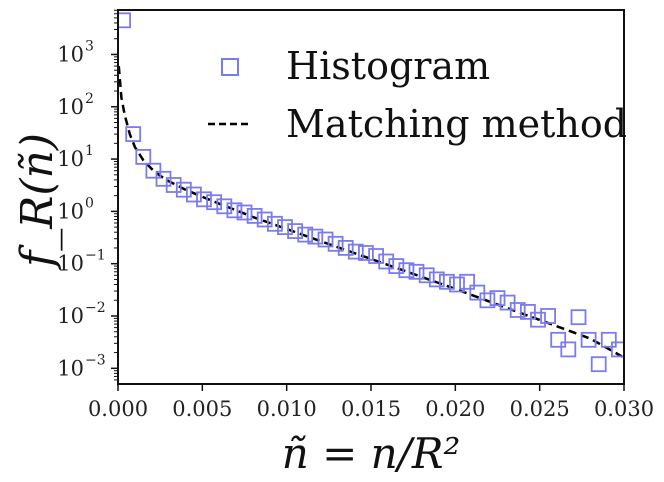 This screenshot has height=482, width=664. I want to click on x-axis-label: ñ = n/R², so click(371, 453).